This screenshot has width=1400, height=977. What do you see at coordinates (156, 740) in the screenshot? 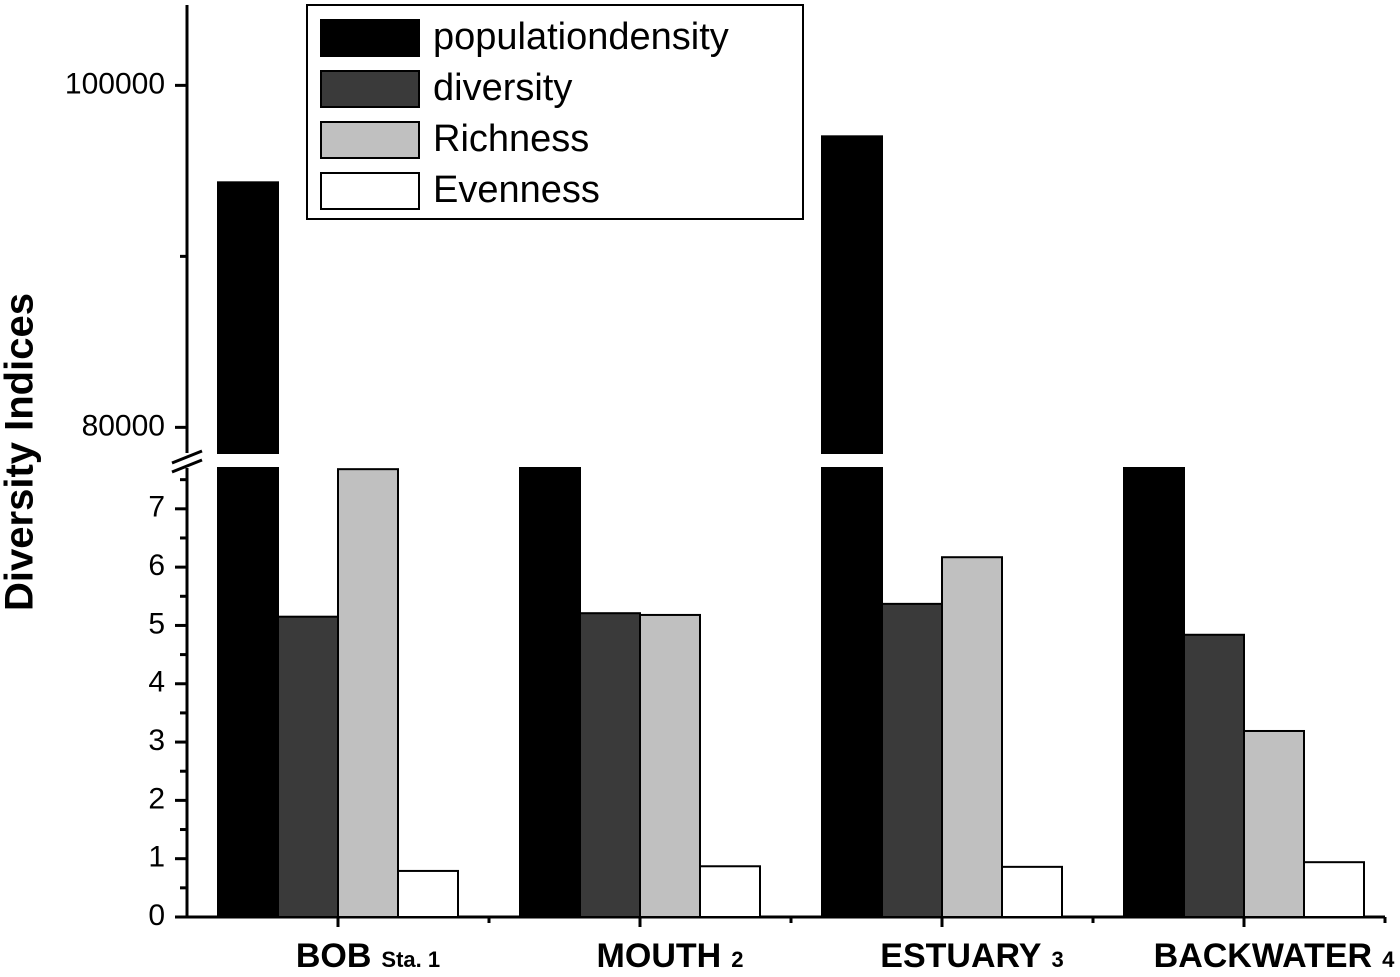
I see `y-tick-label: 3` at bounding box center [156, 740].